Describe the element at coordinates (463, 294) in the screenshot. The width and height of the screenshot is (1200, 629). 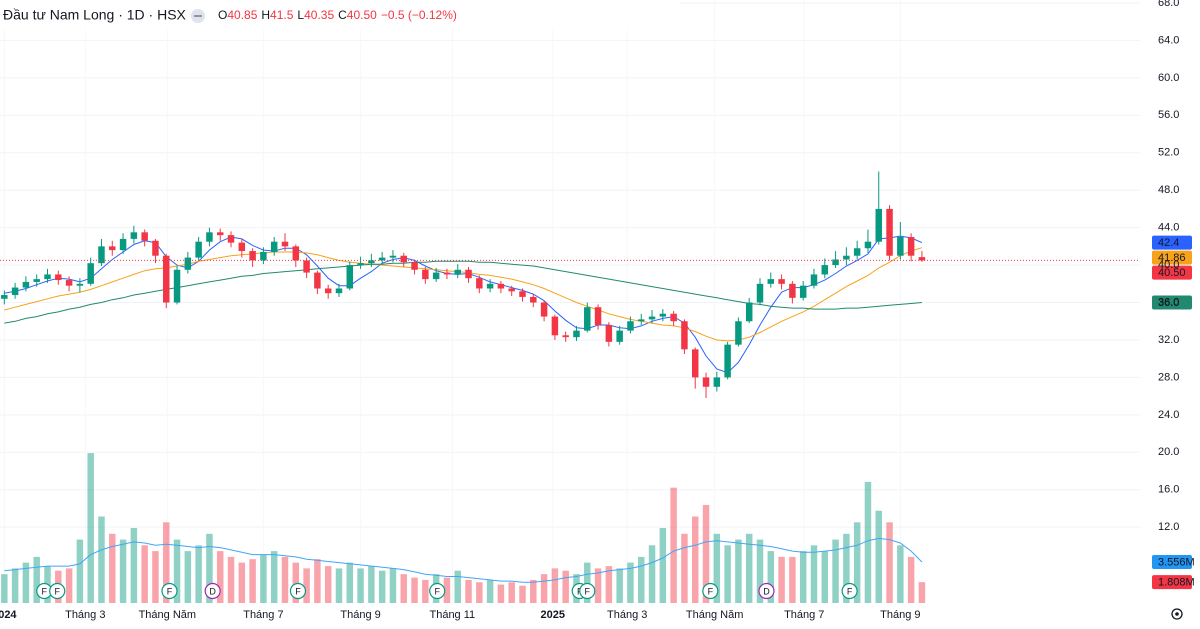
I see `moving-average` at that location.